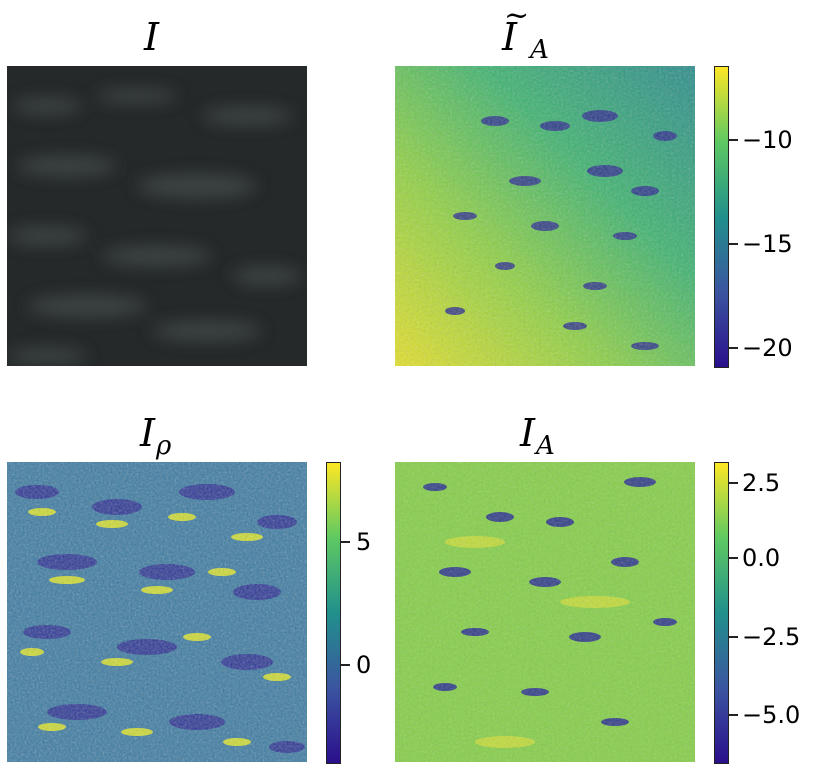  Describe the element at coordinates (152, 37) in the screenshot. I see `panel-title-i: I` at that location.